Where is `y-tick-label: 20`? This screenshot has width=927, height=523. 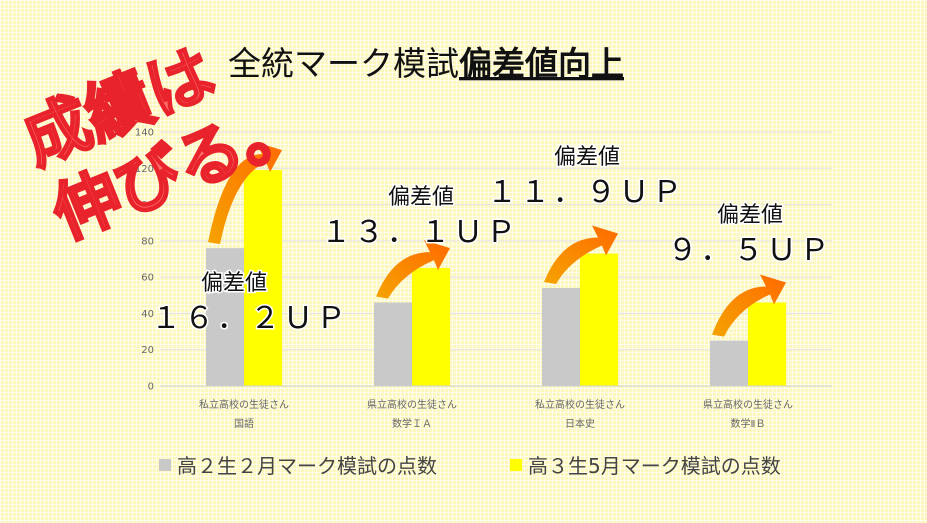
y-tick-label: 20 is located at coordinates (147, 350).